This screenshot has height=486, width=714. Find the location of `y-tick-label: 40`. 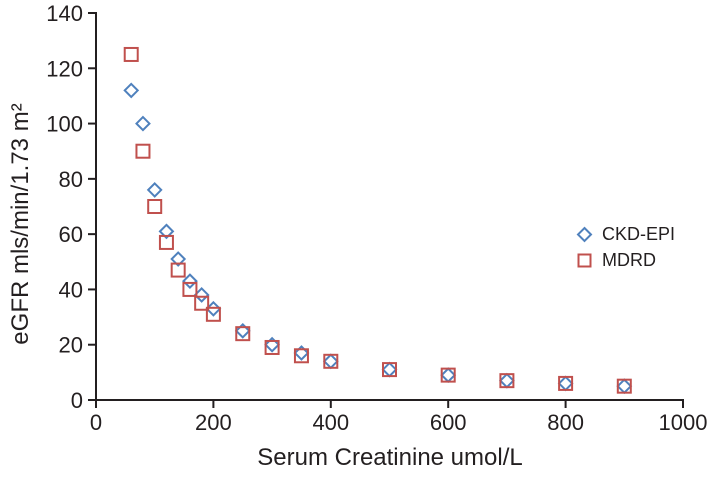

y-tick-label: 40 is located at coordinates (71, 289).